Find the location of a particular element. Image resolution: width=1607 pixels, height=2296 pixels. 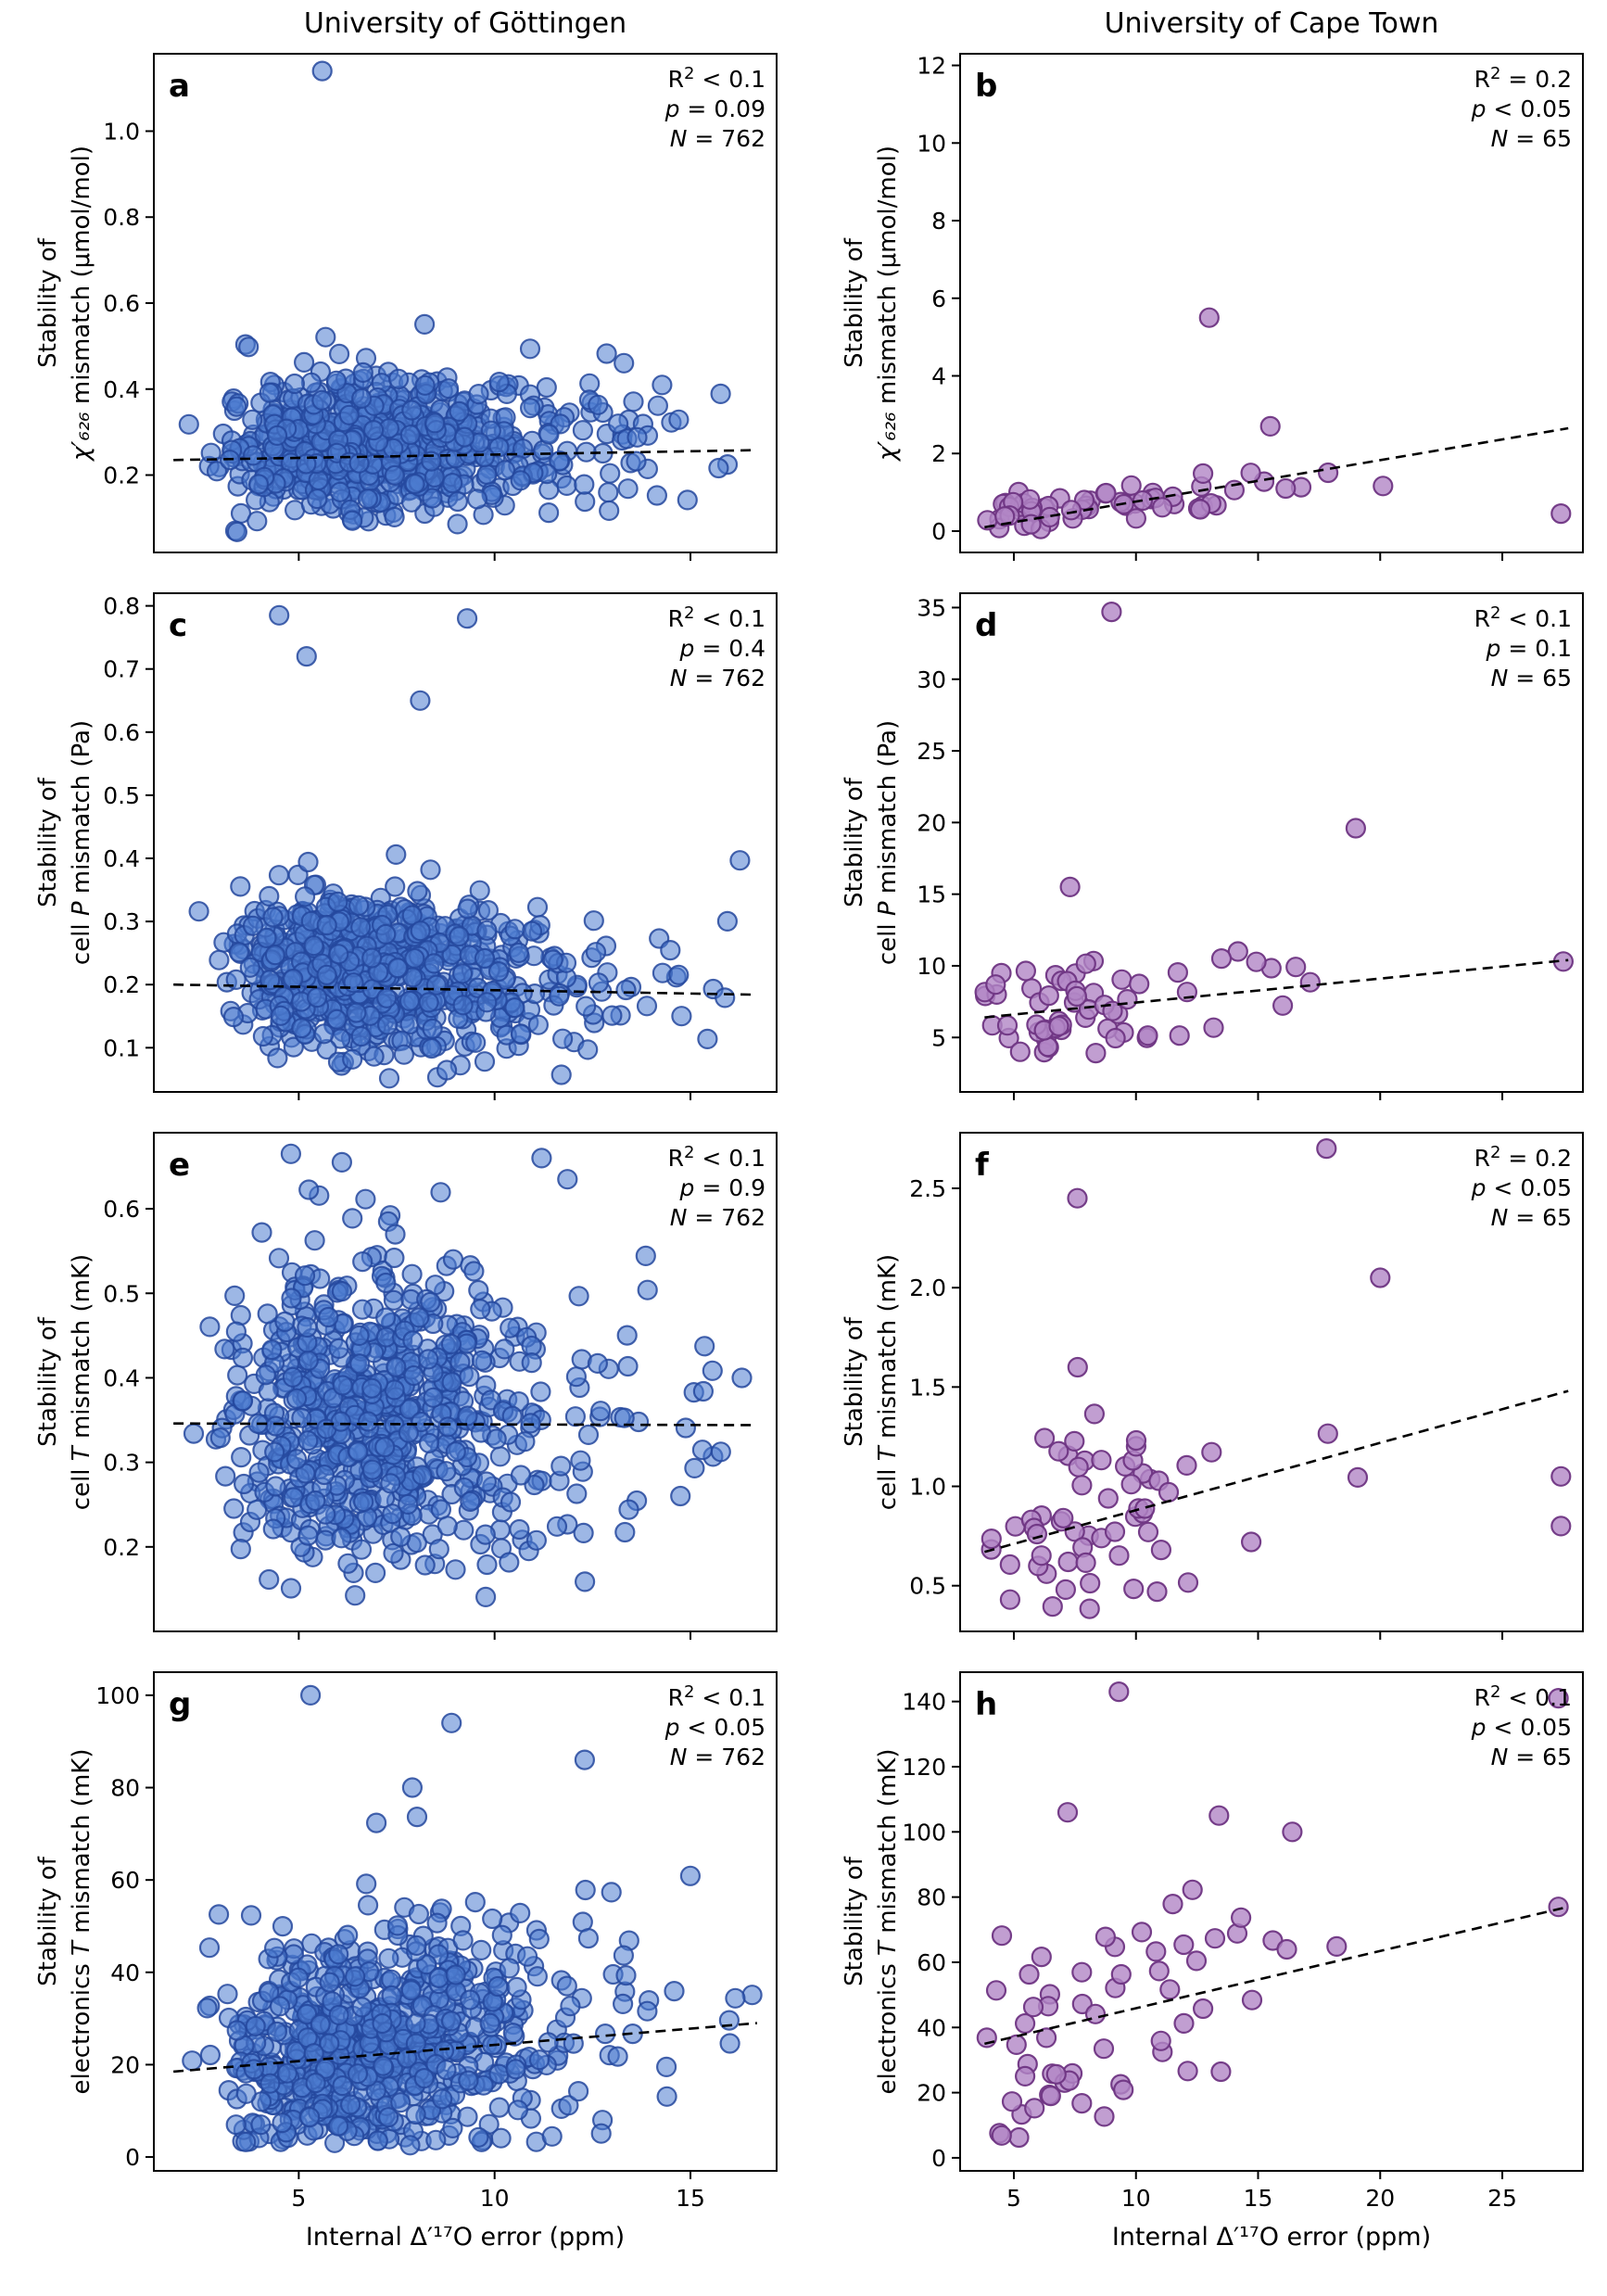

stats-annotation: R2 < 0.1 is located at coordinates (717, 1157).